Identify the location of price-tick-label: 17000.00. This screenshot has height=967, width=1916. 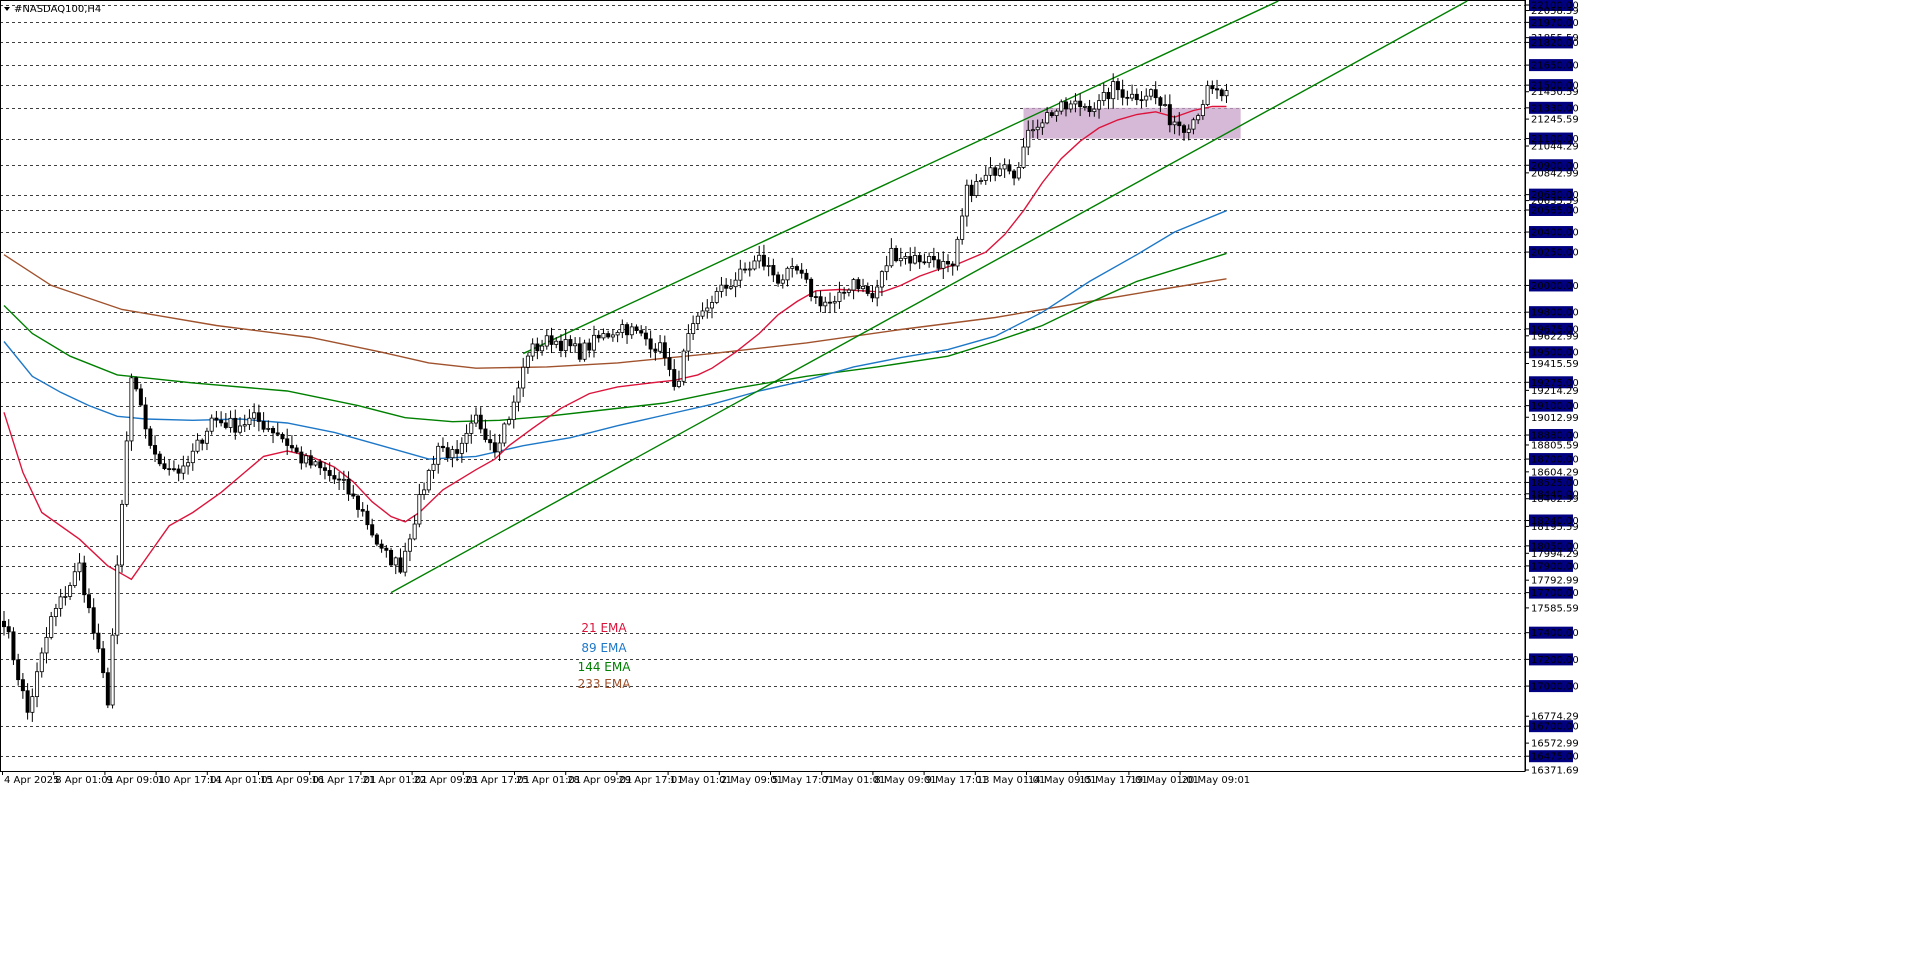
(1555, 687).